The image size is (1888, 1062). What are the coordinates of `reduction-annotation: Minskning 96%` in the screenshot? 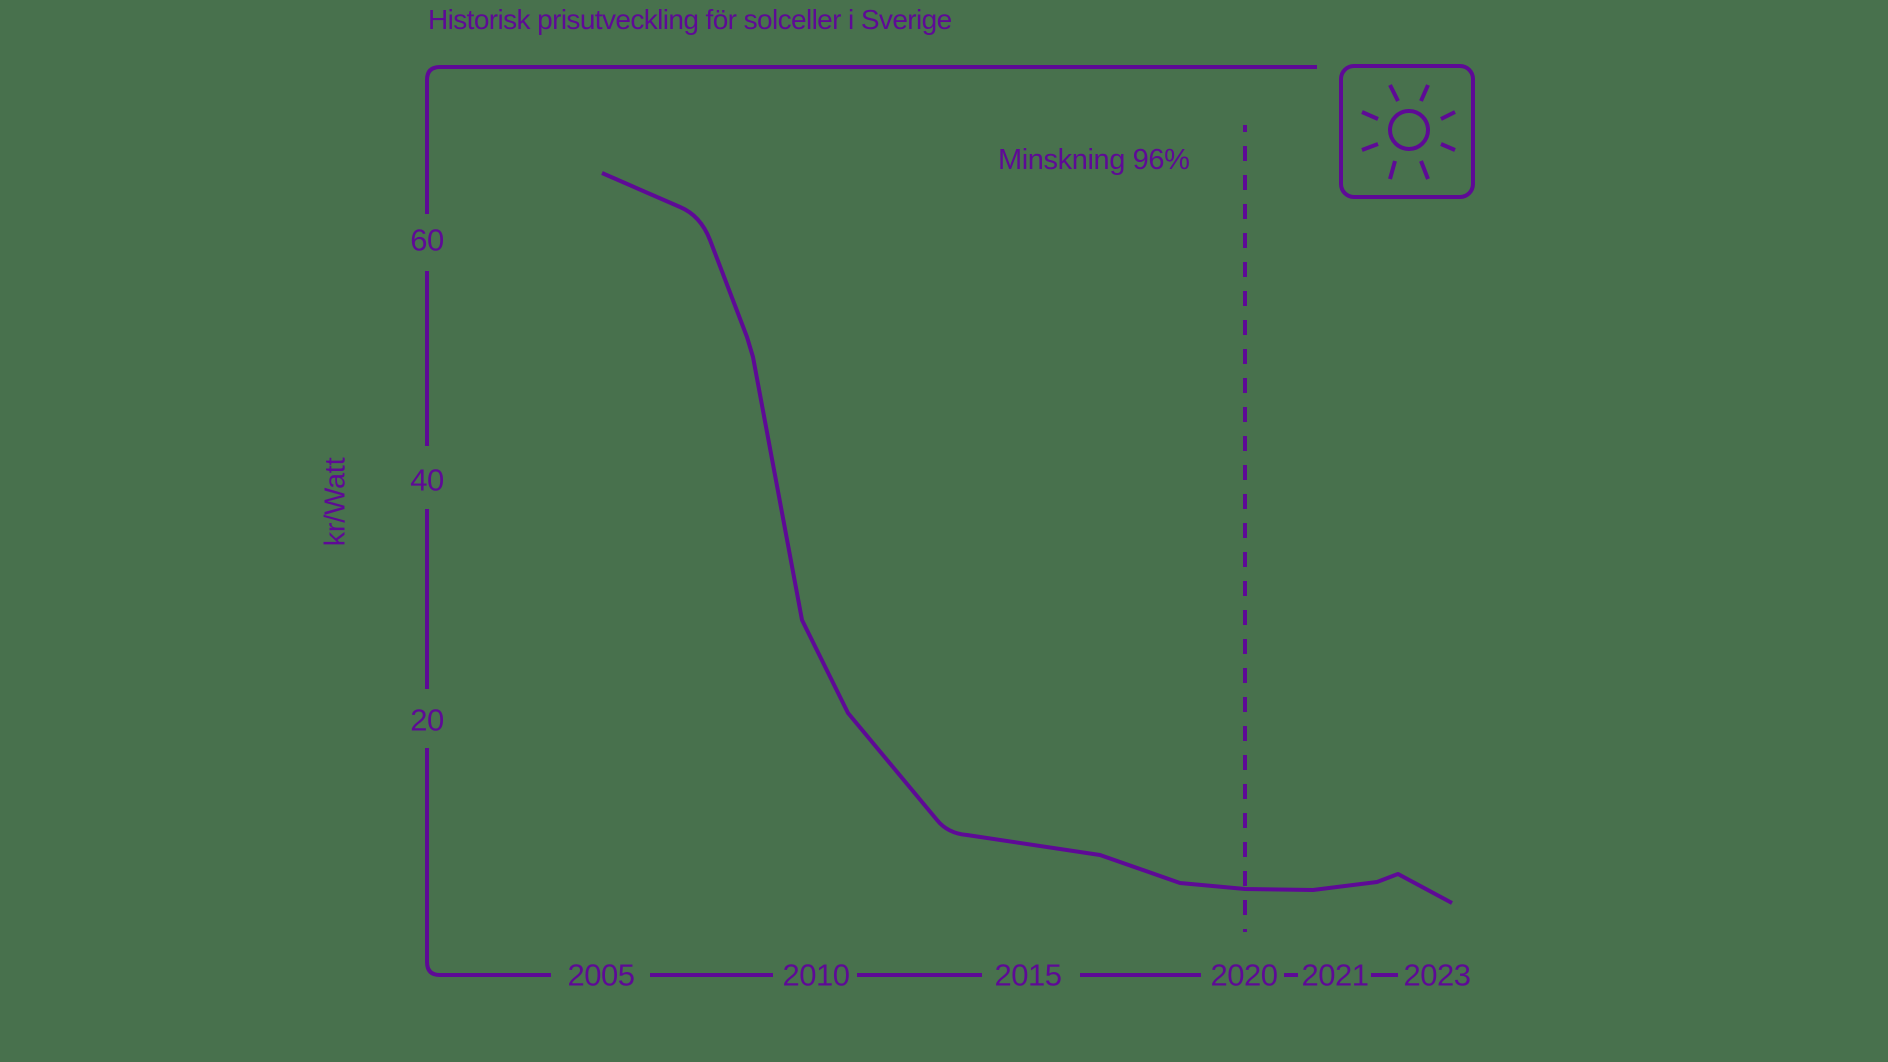 It's located at (1094, 160).